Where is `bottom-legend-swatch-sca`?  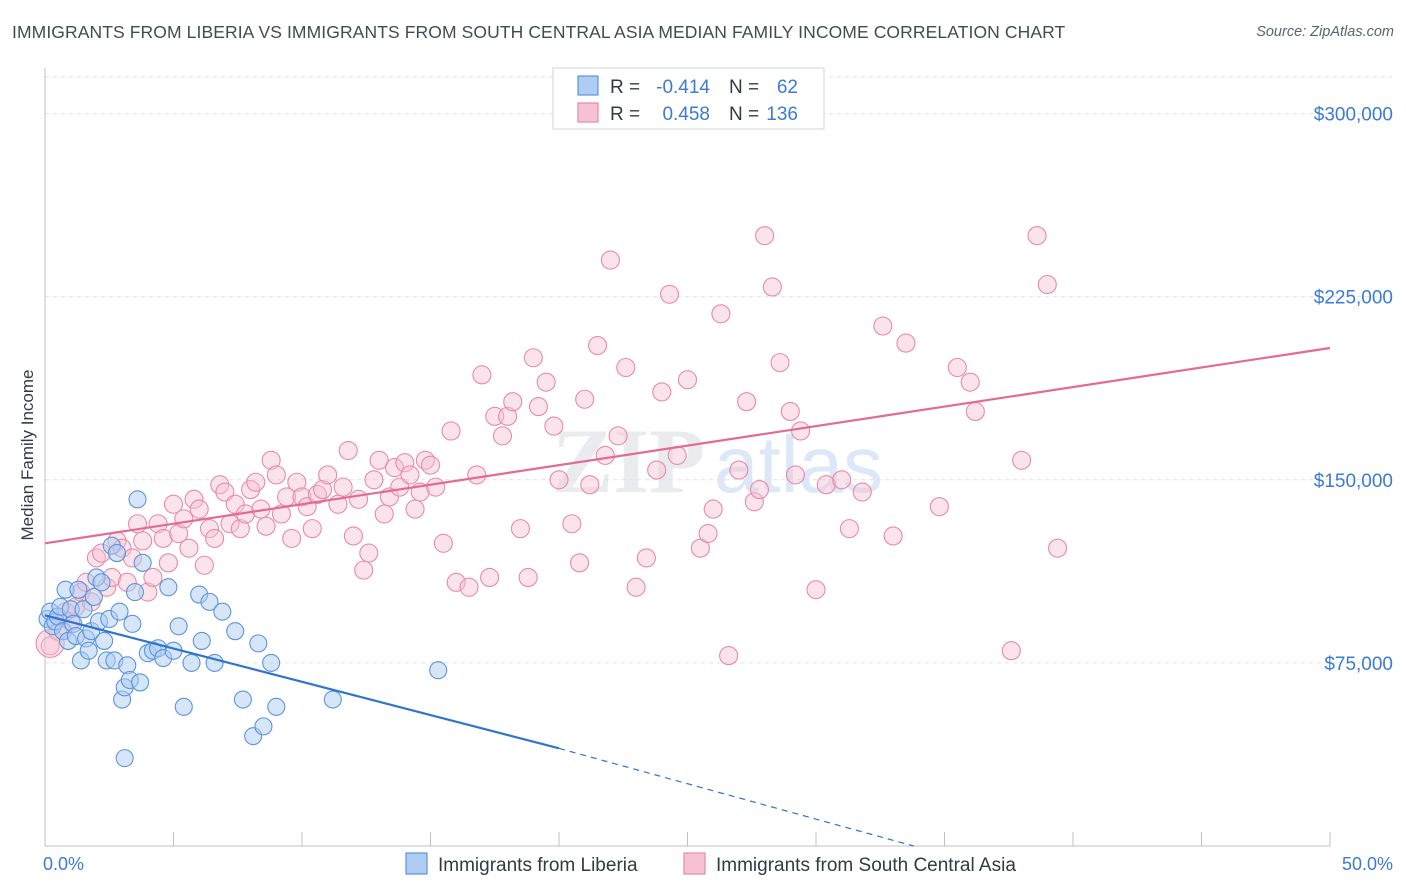
bottom-legend-swatch-sca is located at coordinates (694, 863).